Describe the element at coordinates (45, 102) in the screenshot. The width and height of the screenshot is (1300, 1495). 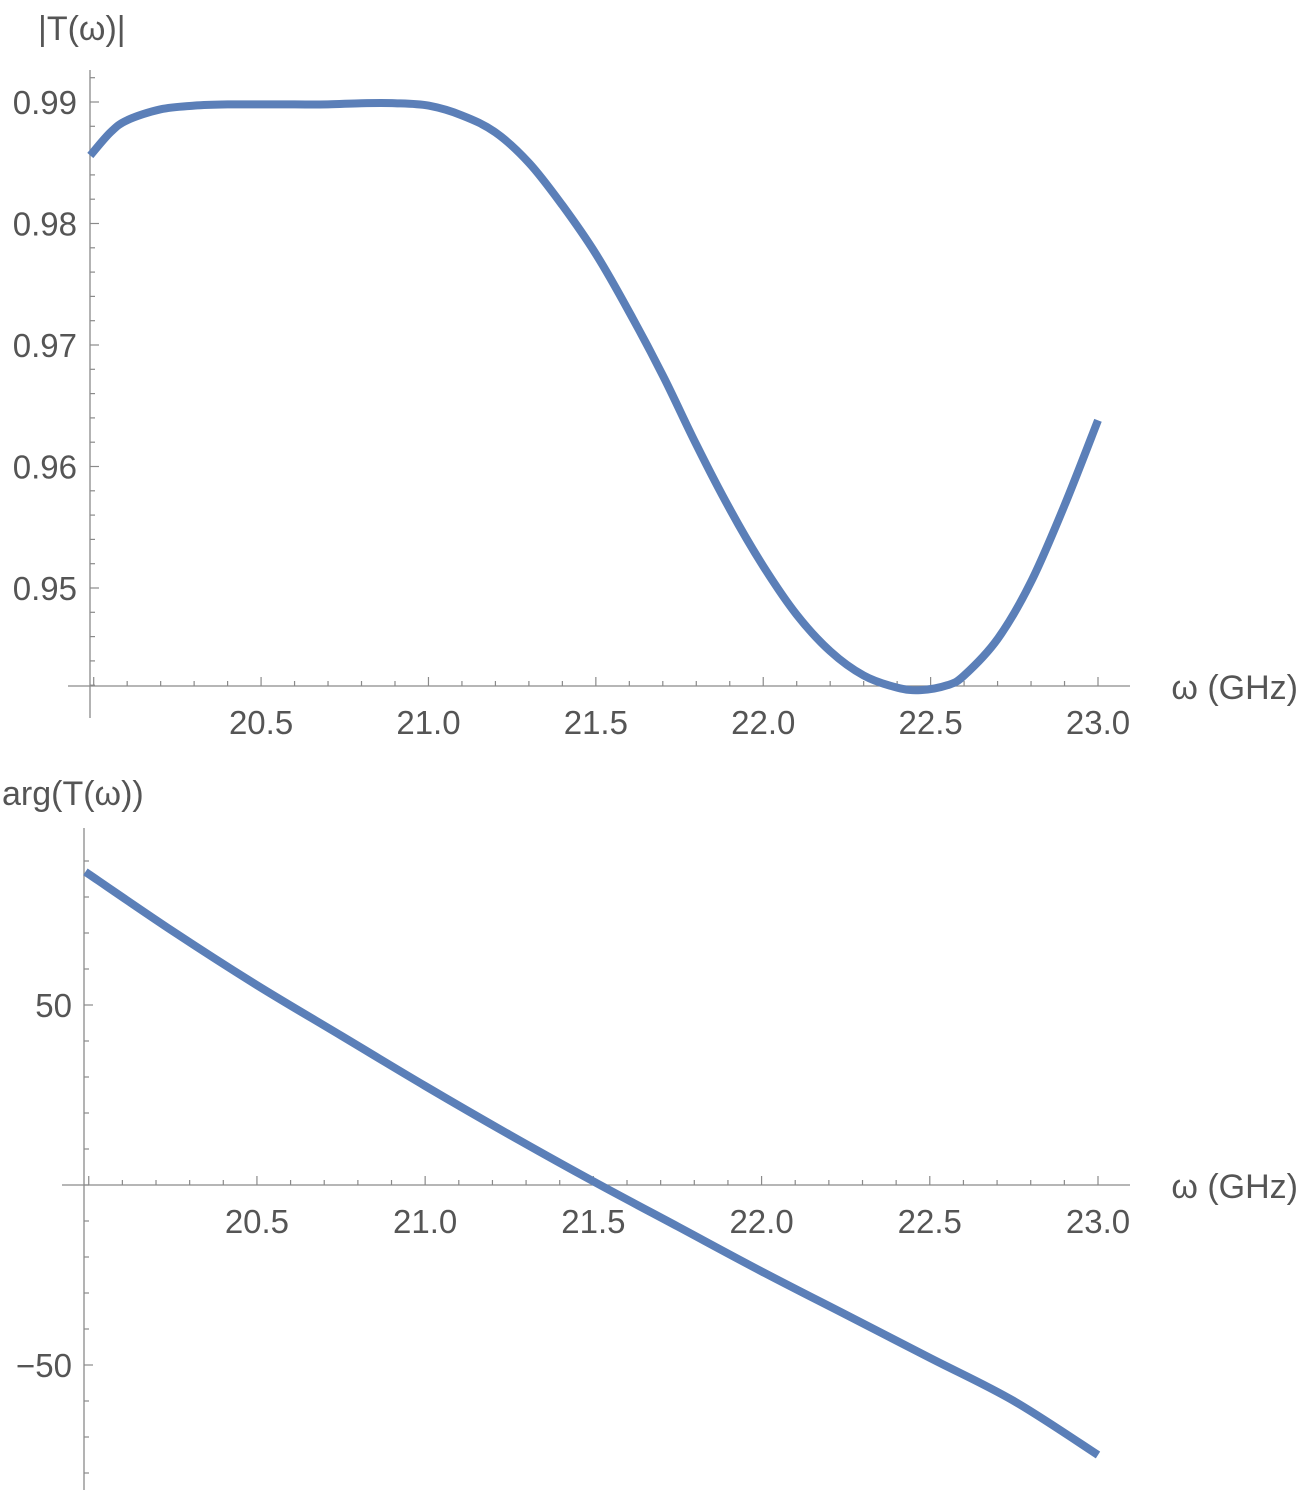
I see `y-tick-label: 0.99` at that location.